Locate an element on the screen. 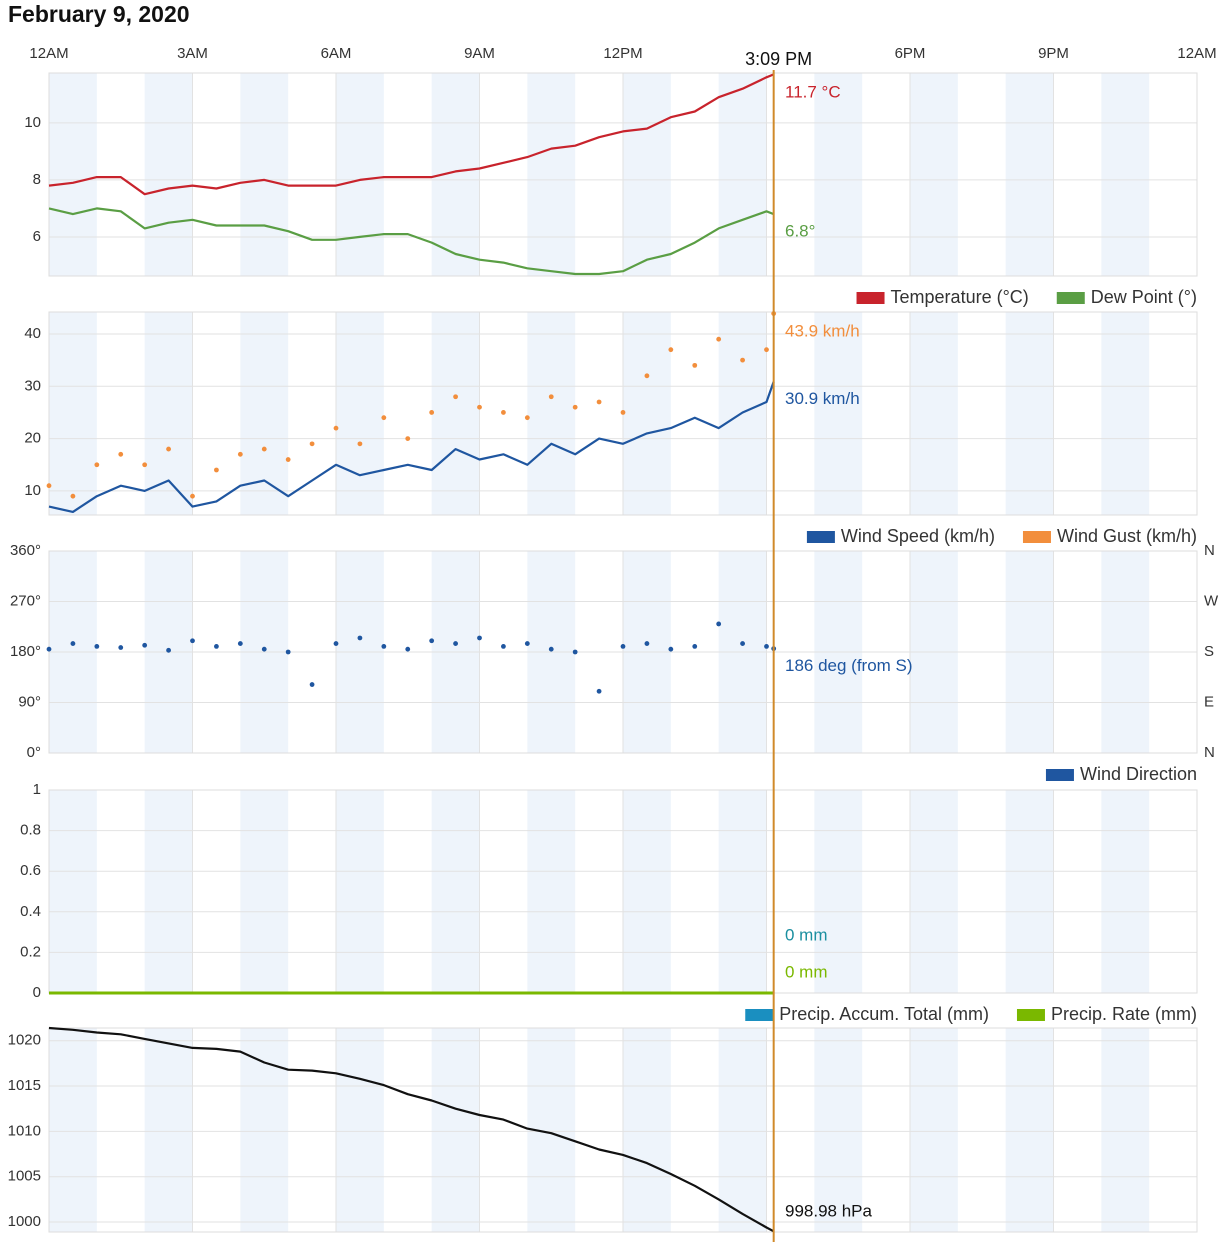 This screenshot has height=1242, width=1230. y-tick-label: 360° is located at coordinates (25, 550).